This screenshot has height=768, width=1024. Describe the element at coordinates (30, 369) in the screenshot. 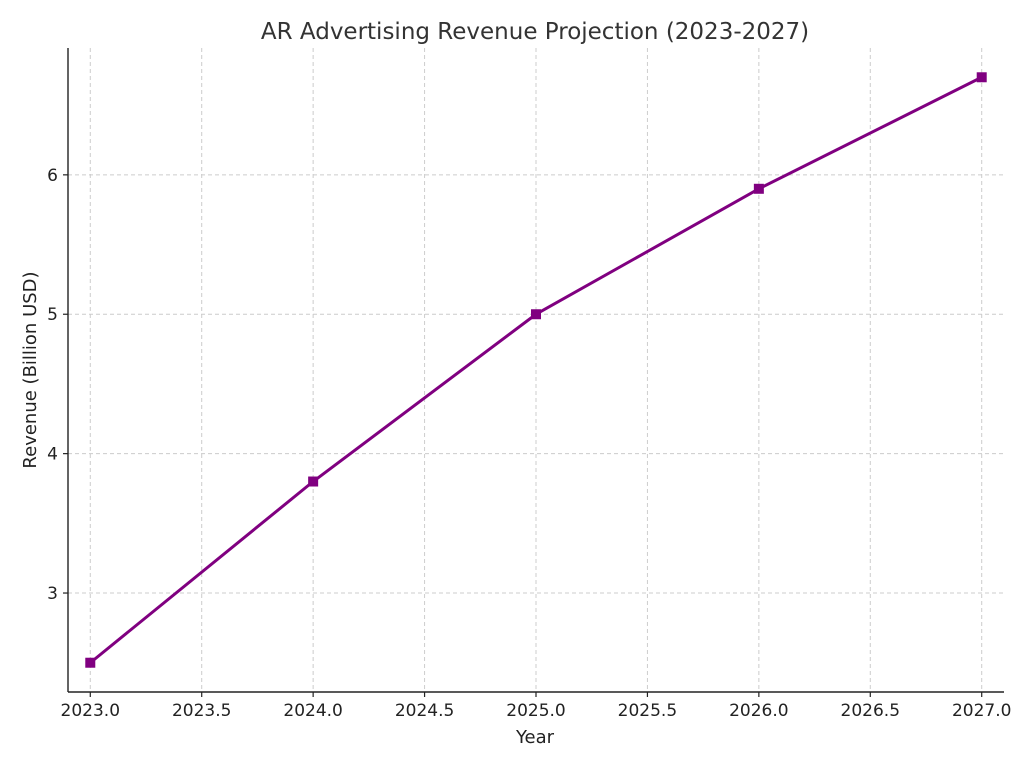

I see `y-axis-label: Revenue (Billion USD)` at that location.